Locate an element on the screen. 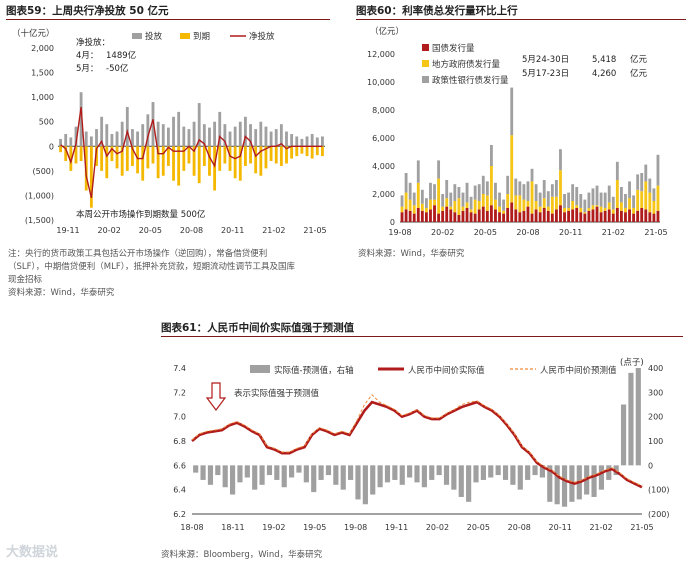  fig59-xtick-label: 19-11 is located at coordinates (67, 230).